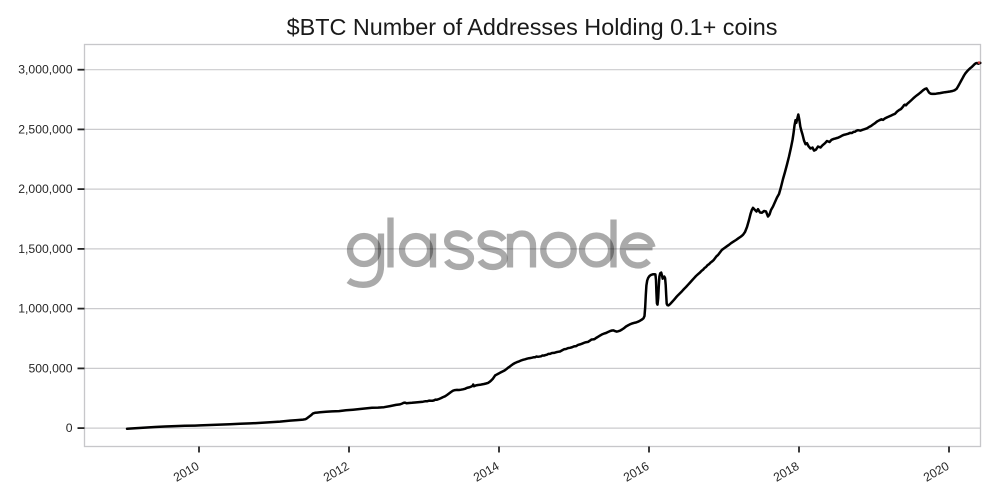 Image resolution: width=1000 pixels, height=500 pixels. I want to click on svg-text: 1,500,000, so click(45, 249).